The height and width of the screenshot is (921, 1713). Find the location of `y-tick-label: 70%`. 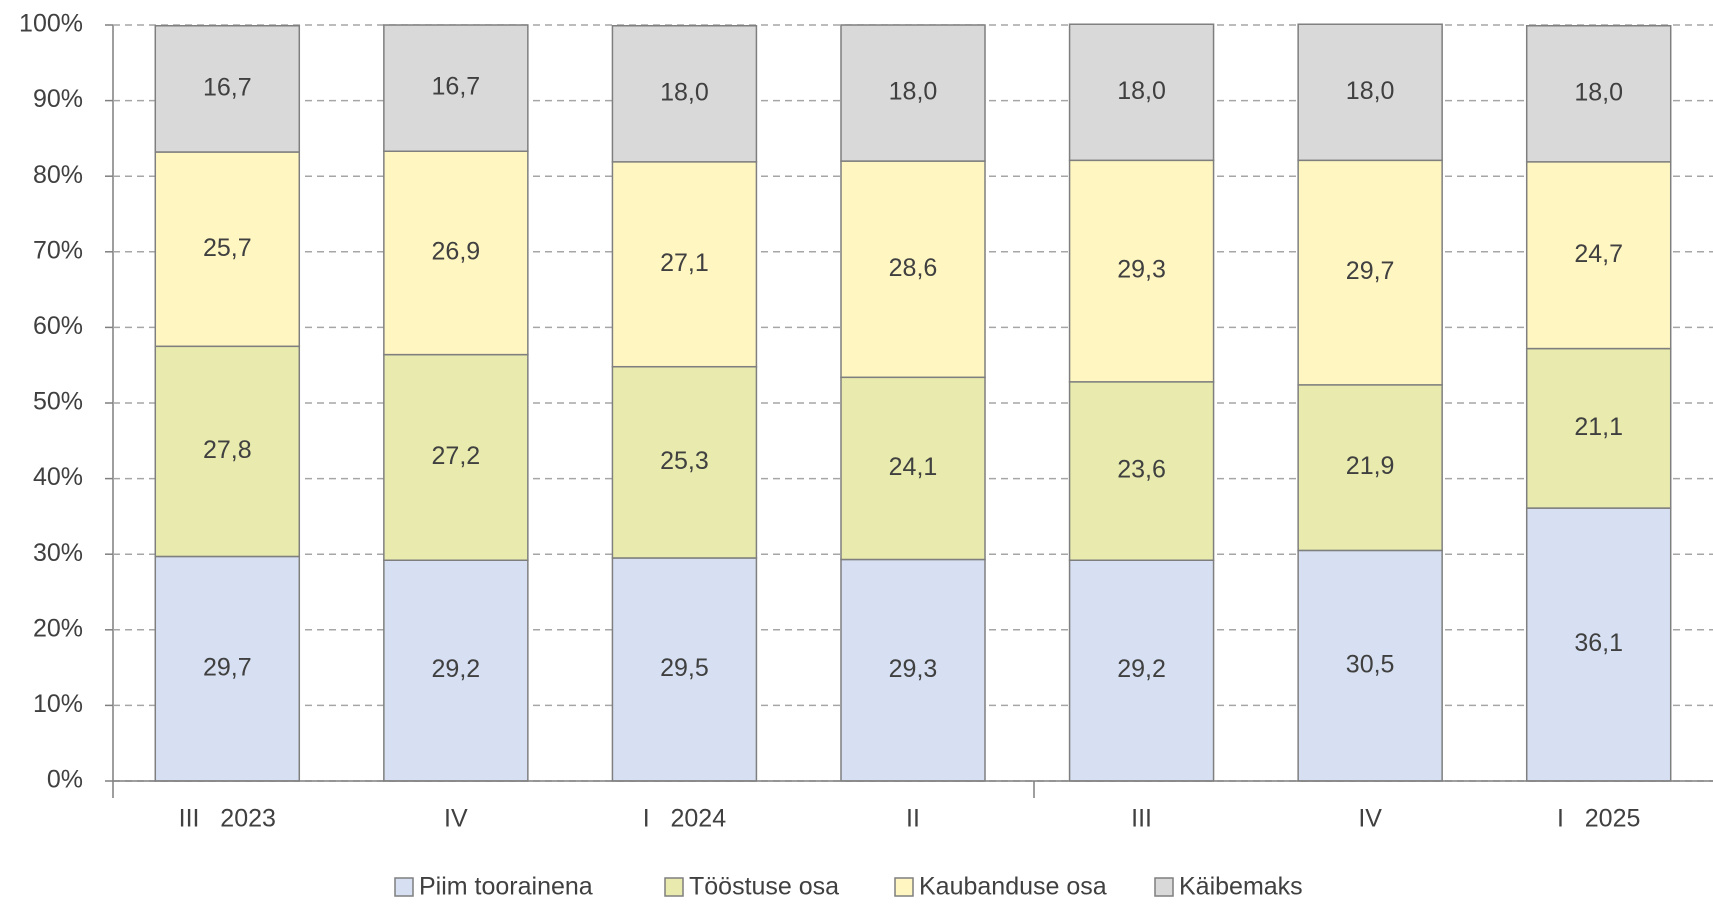

y-tick-label: 70% is located at coordinates (58, 250).